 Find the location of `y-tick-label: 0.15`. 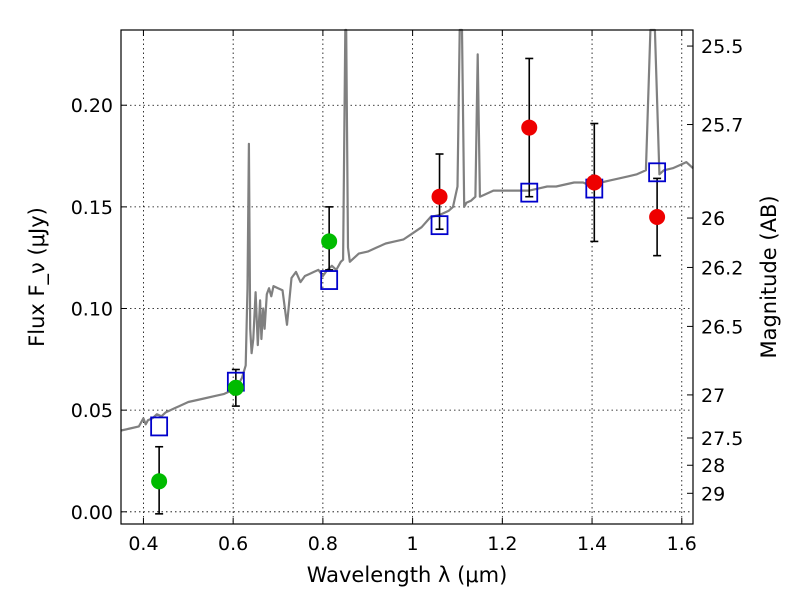

y-tick-label: 0.15 is located at coordinates (92, 208).